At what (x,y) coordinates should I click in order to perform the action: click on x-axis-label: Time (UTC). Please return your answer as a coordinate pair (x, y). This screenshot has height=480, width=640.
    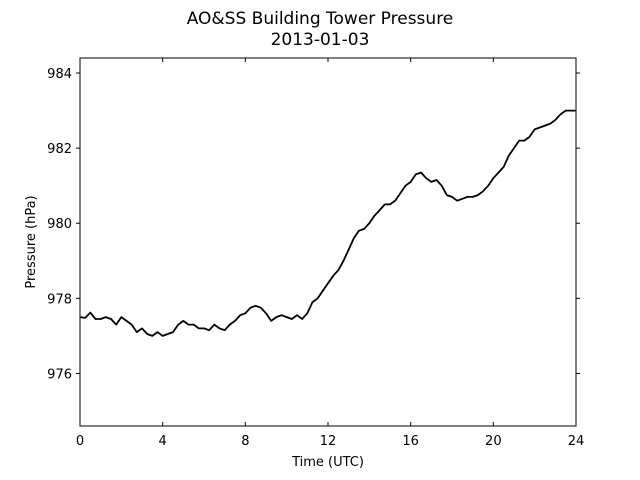
    Looking at the image, I should click on (327, 462).